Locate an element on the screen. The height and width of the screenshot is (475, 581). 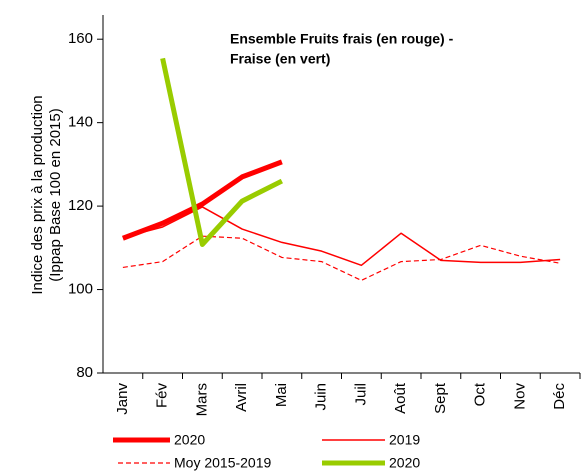
x-tick-label: Mai is located at coordinates (281, 395).